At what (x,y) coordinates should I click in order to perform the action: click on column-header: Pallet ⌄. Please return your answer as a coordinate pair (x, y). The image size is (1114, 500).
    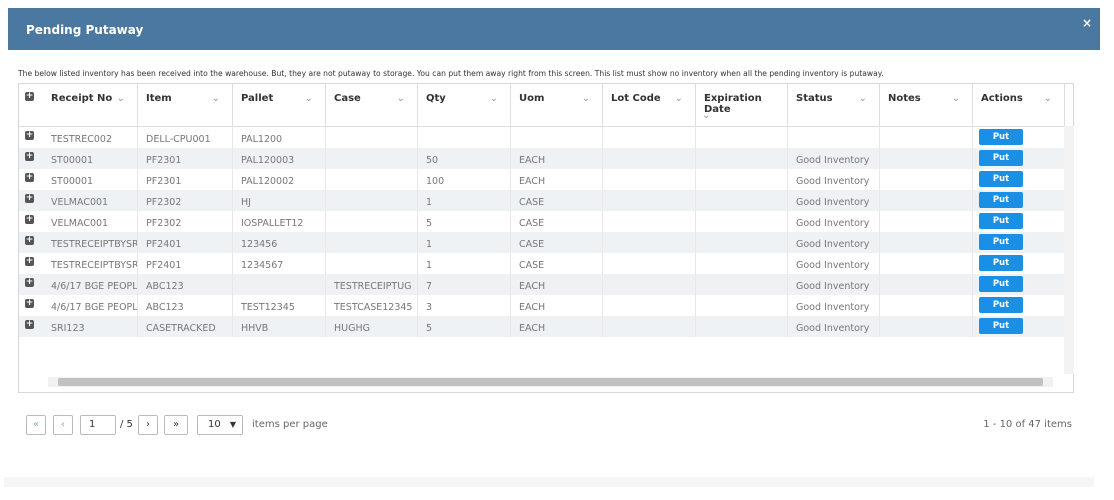
    Looking at the image, I should click on (279, 105).